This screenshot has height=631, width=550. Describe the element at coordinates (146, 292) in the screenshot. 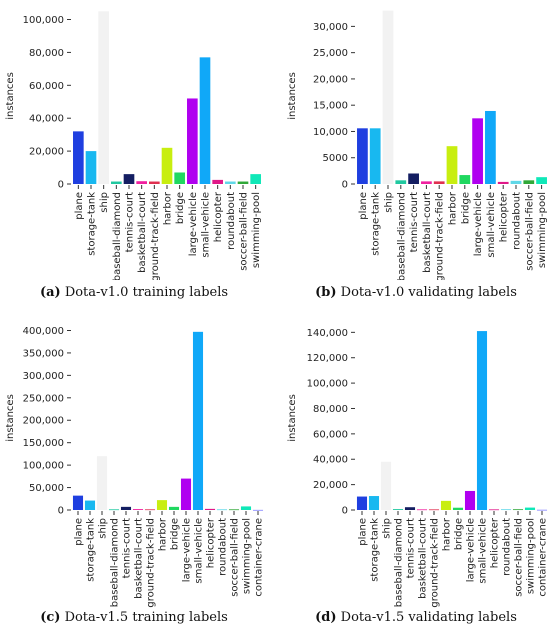

I see `caption-a-text: Dota-v1.0 training labels` at that location.